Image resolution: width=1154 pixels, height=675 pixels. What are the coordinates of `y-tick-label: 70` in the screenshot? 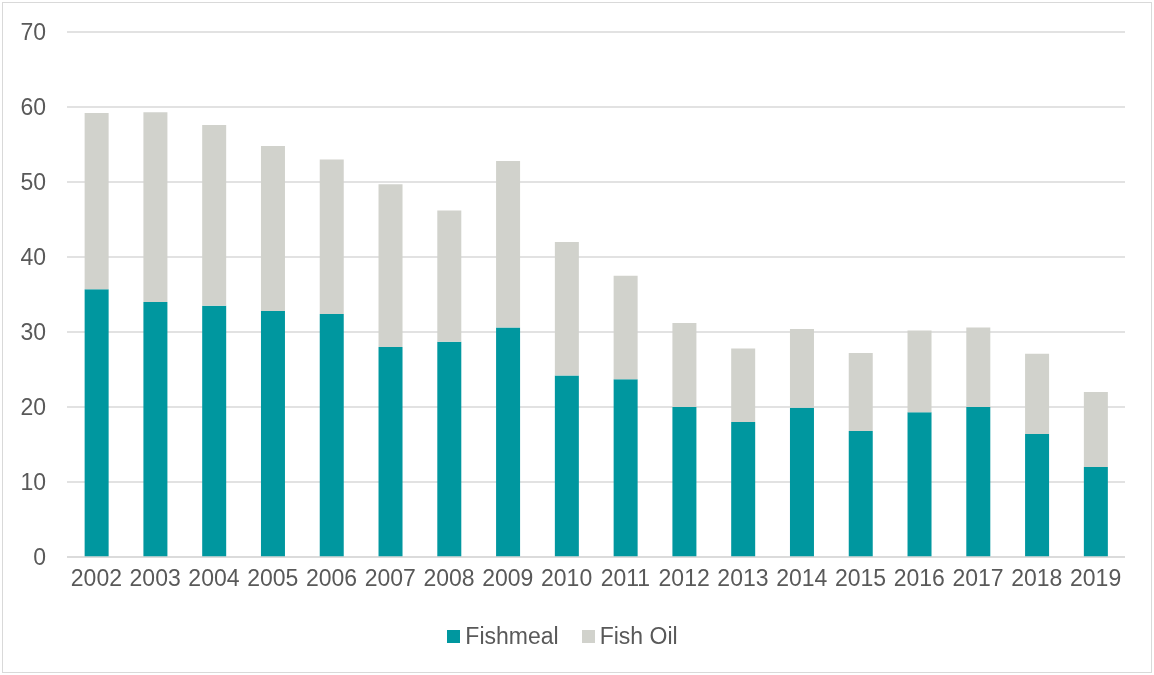 It's located at (33, 32).